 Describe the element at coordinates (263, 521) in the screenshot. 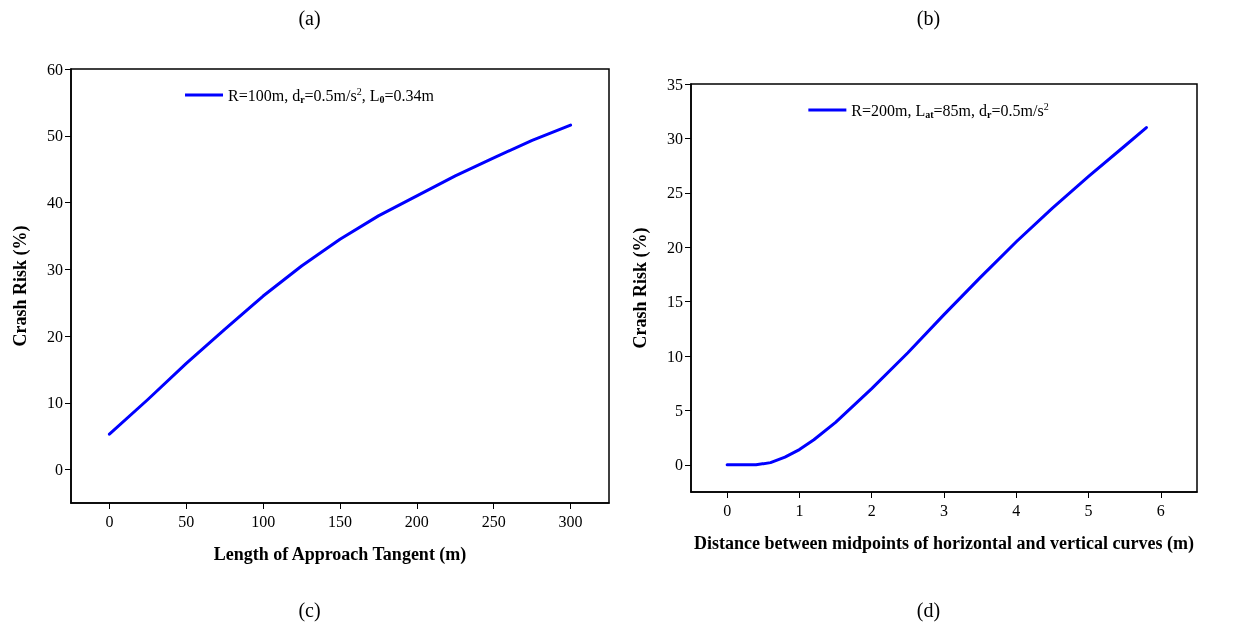

I see `x-tick-label: 100` at that location.